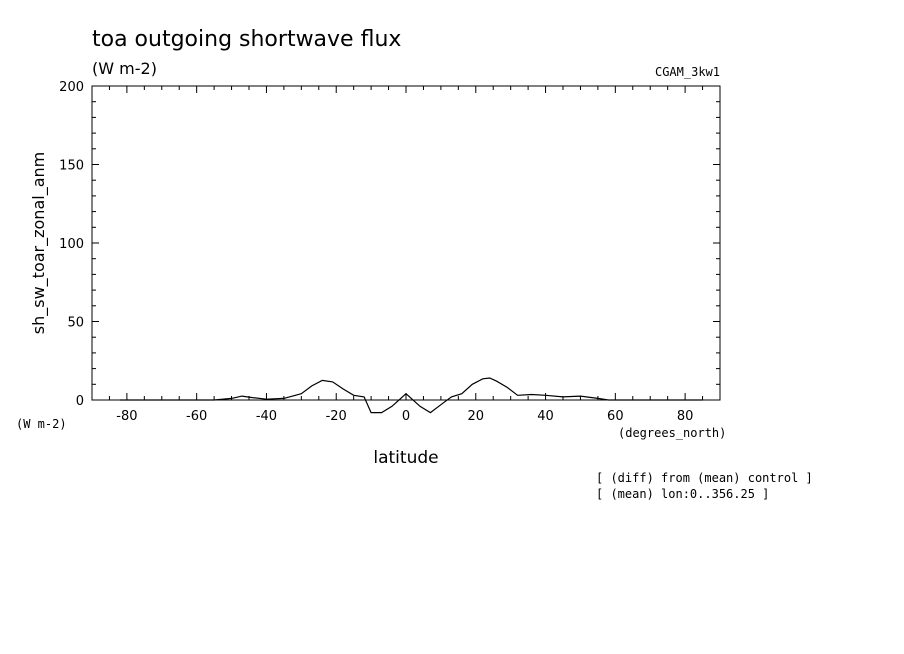  Describe the element at coordinates (39, 243) in the screenshot. I see `y-axis-label: sh_sw_toar_zonal_anm` at that location.